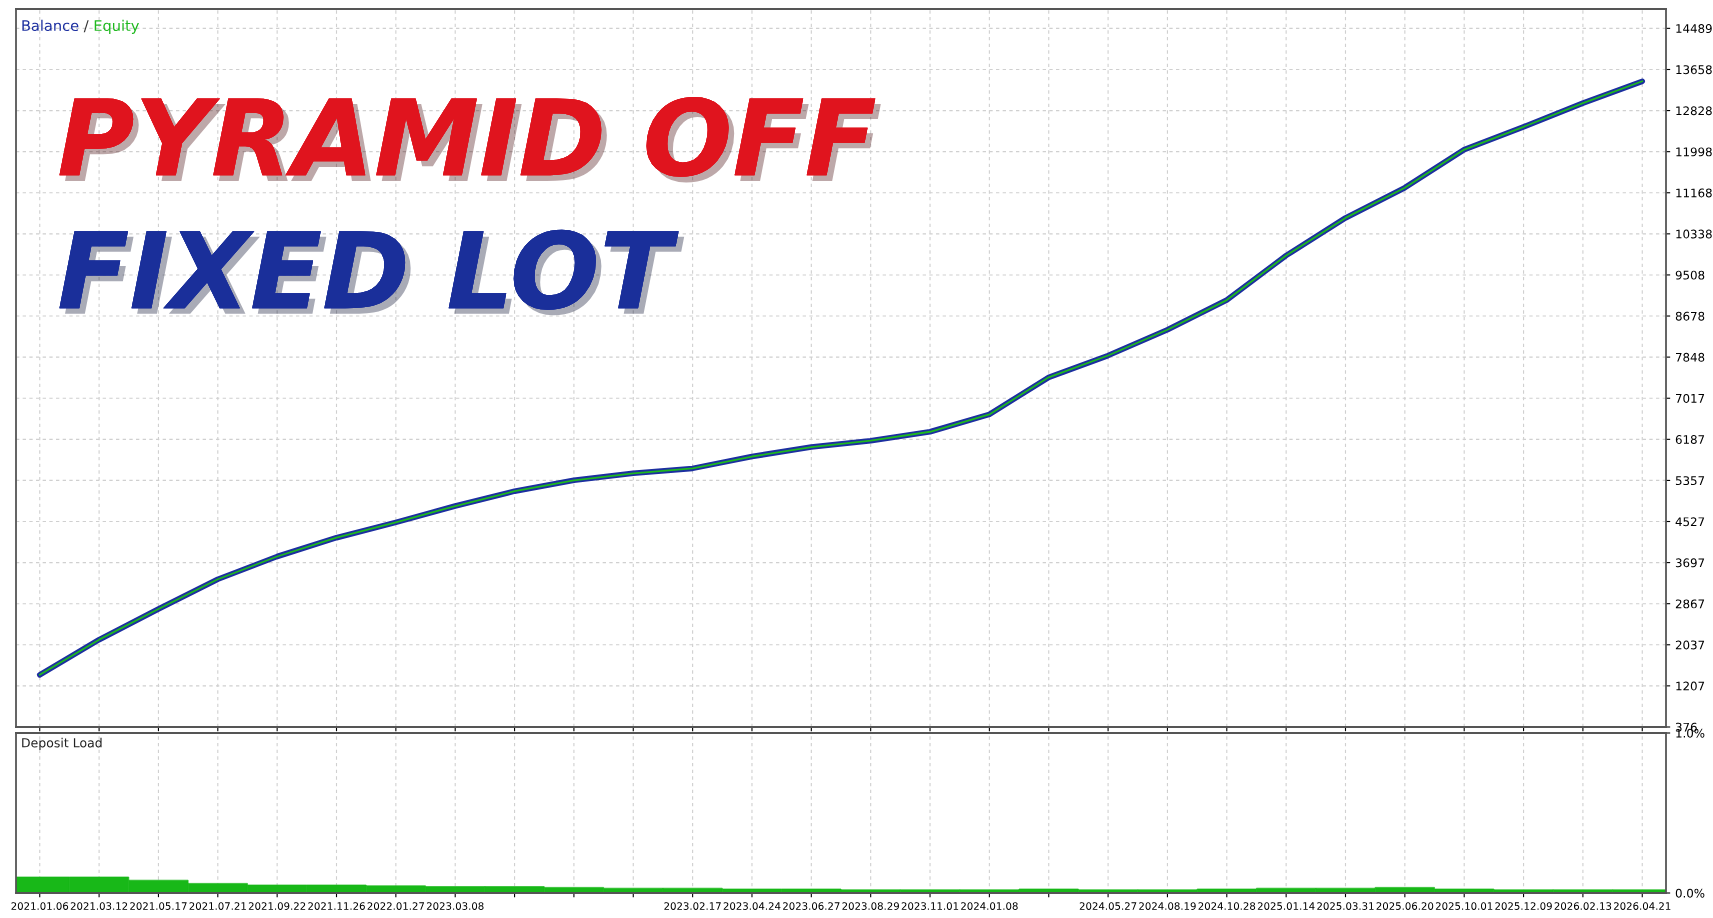 The width and height of the screenshot is (1713, 918). Describe the element at coordinates (158, 906) in the screenshot. I see `x-tick-label: 2021.05.17` at that location.